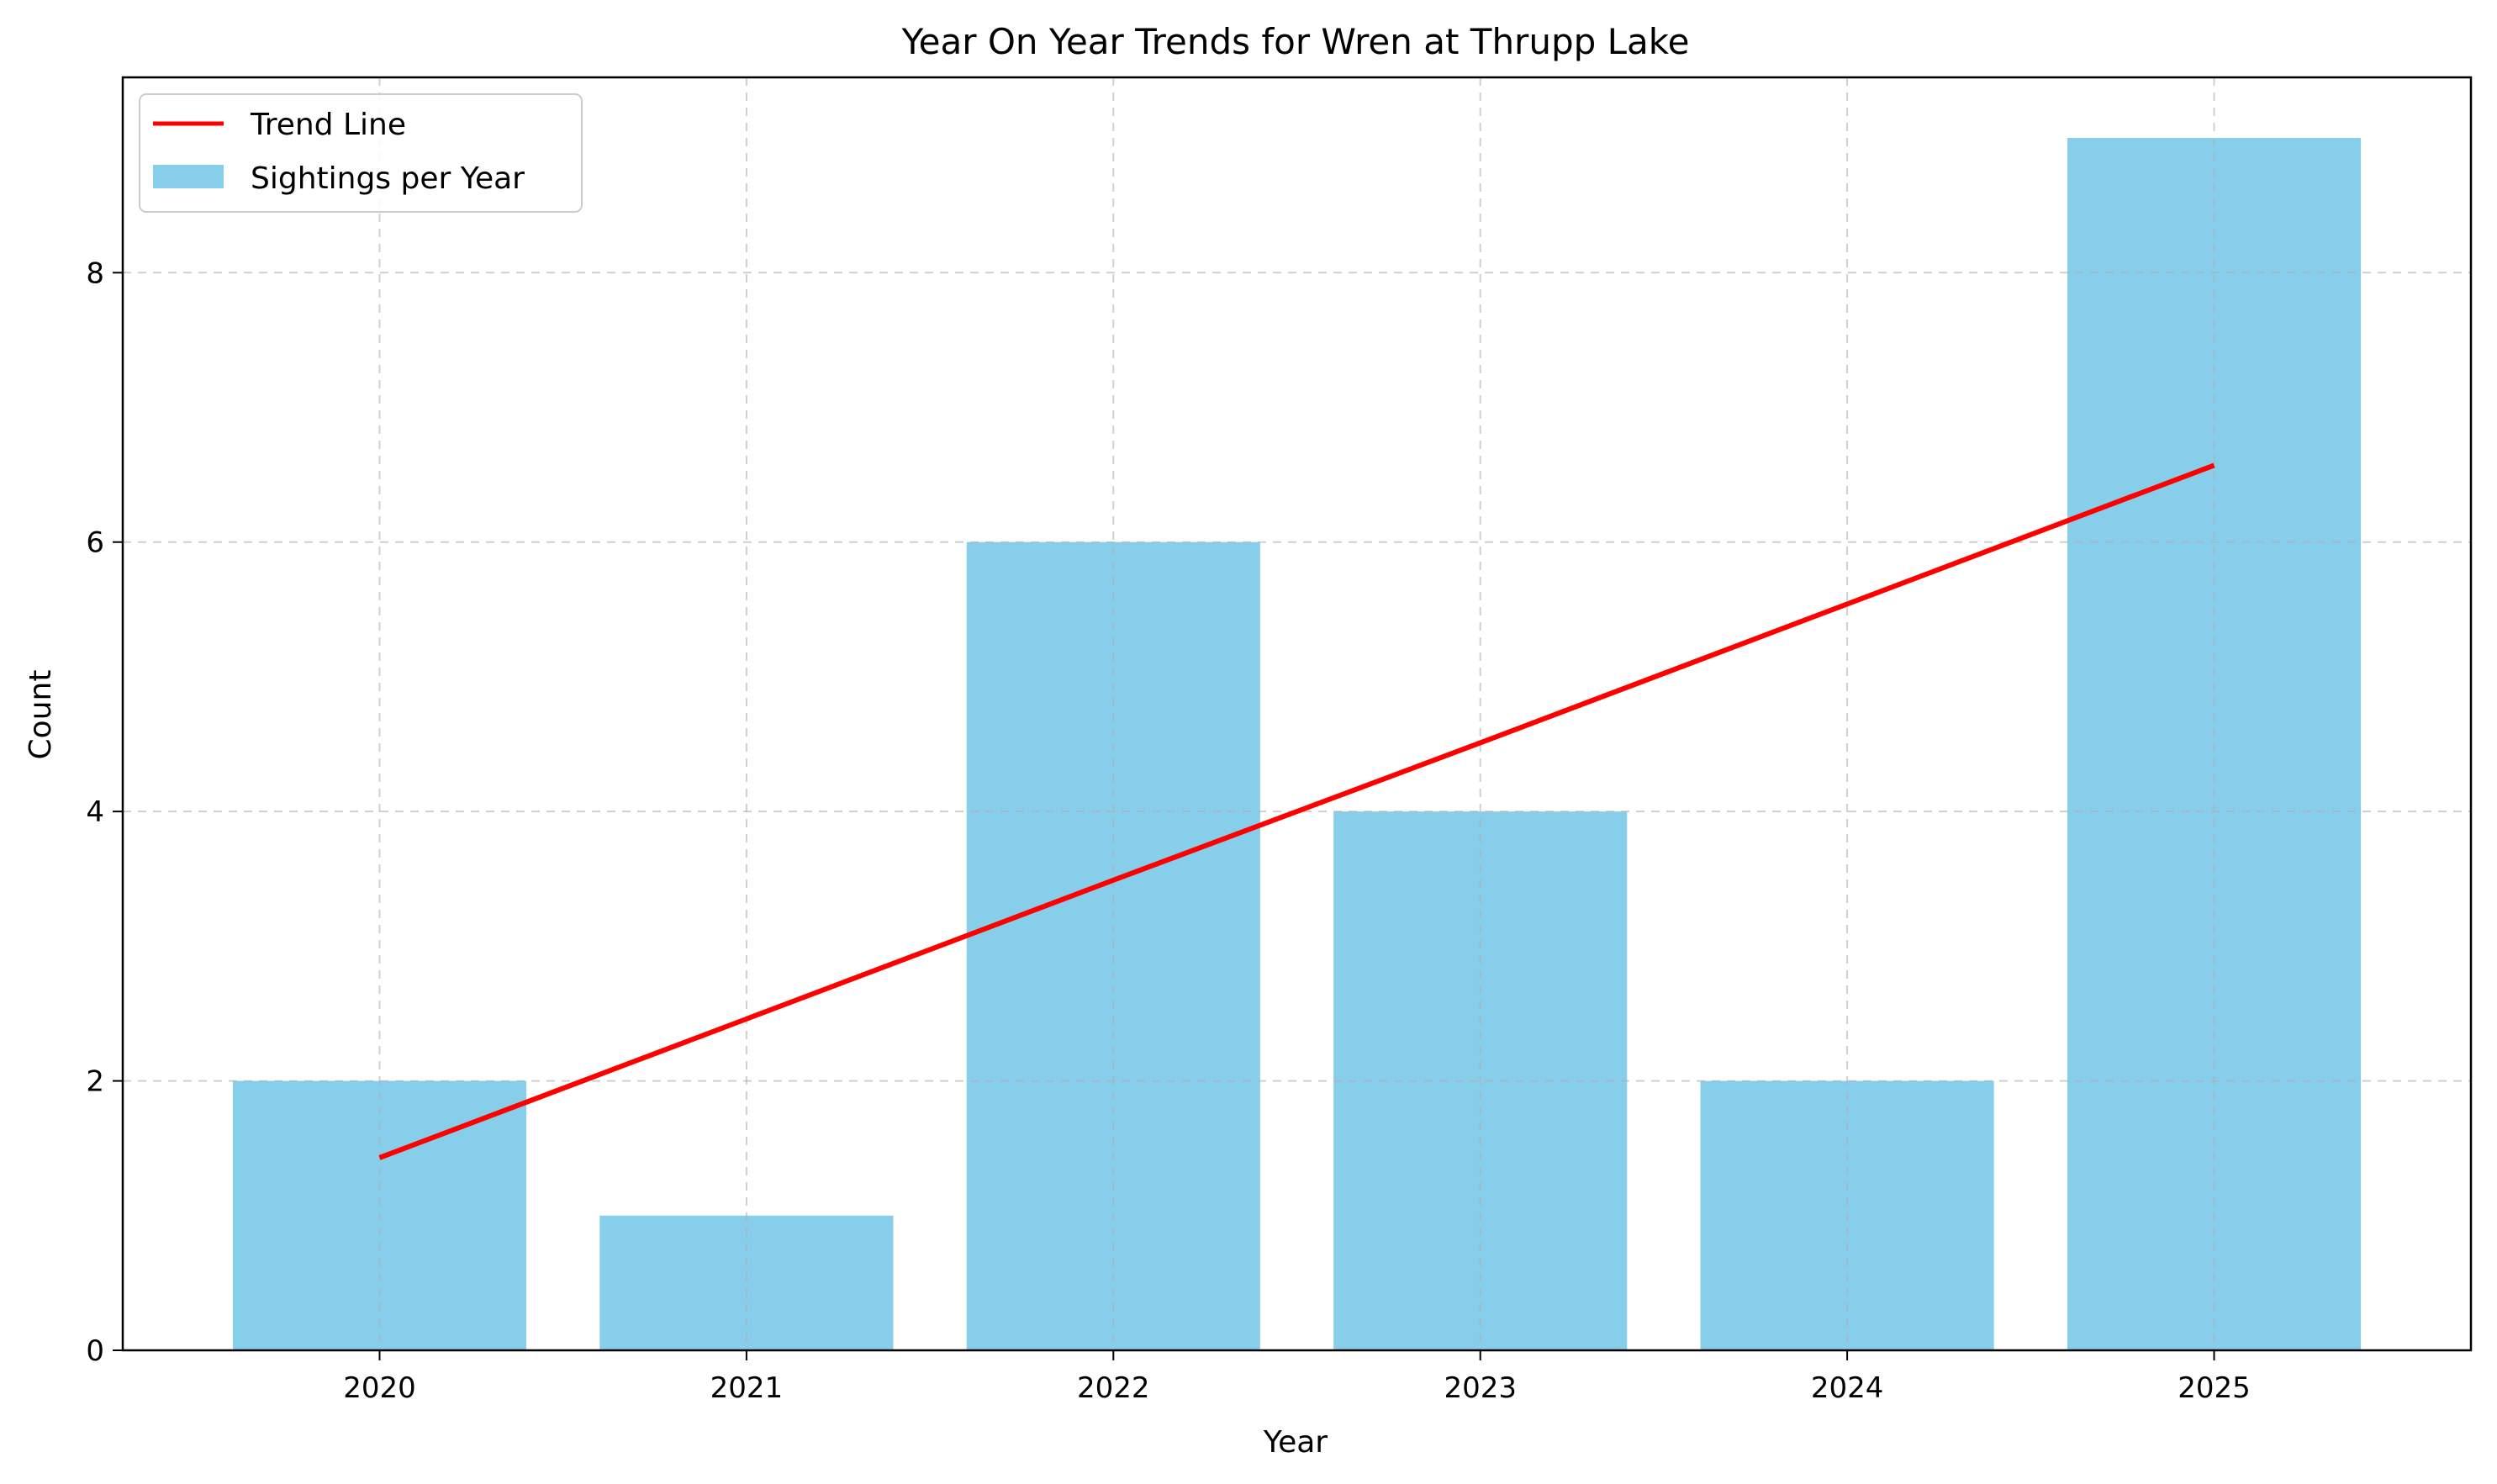  Describe the element at coordinates (1113, 1388) in the screenshot. I see `x-tick-label: 2022` at that location.